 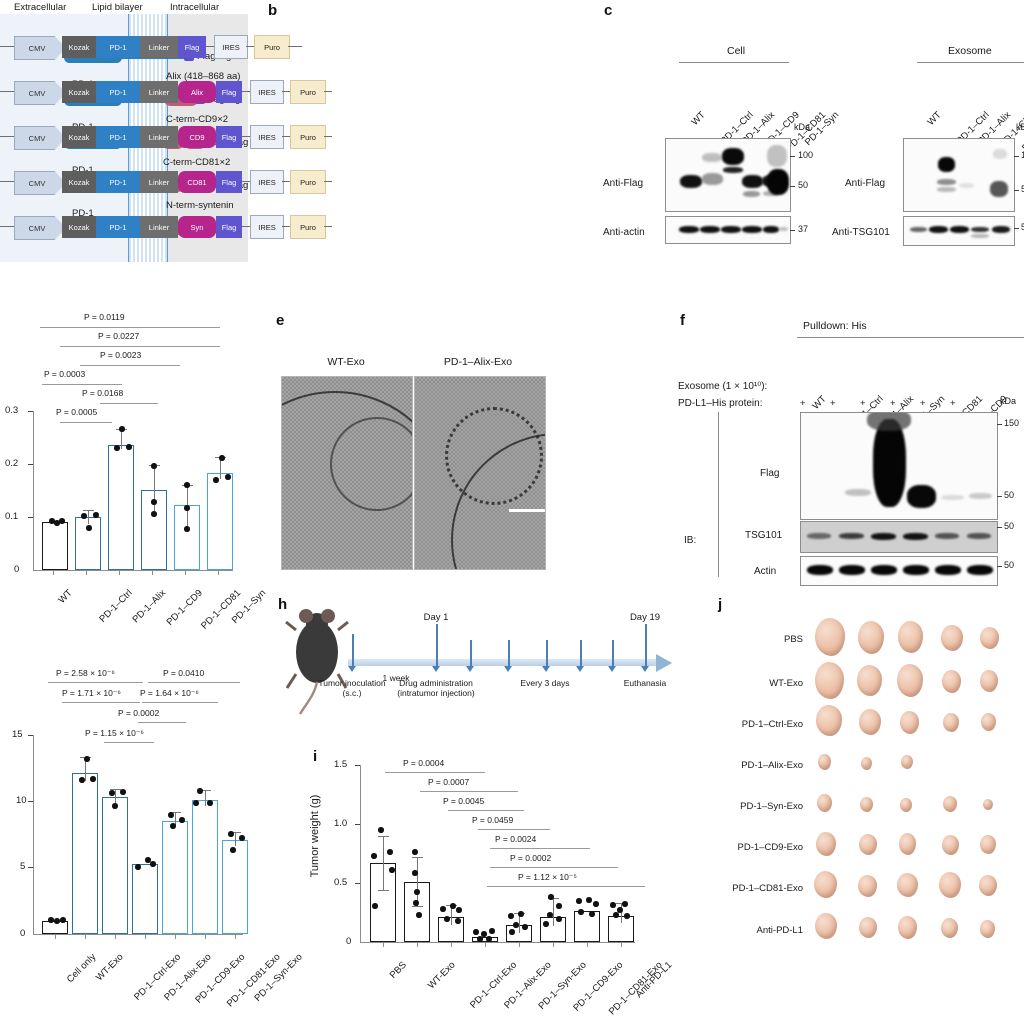 I want to click on panel-f-kda-tick-50b, so click(x=999, y=527).